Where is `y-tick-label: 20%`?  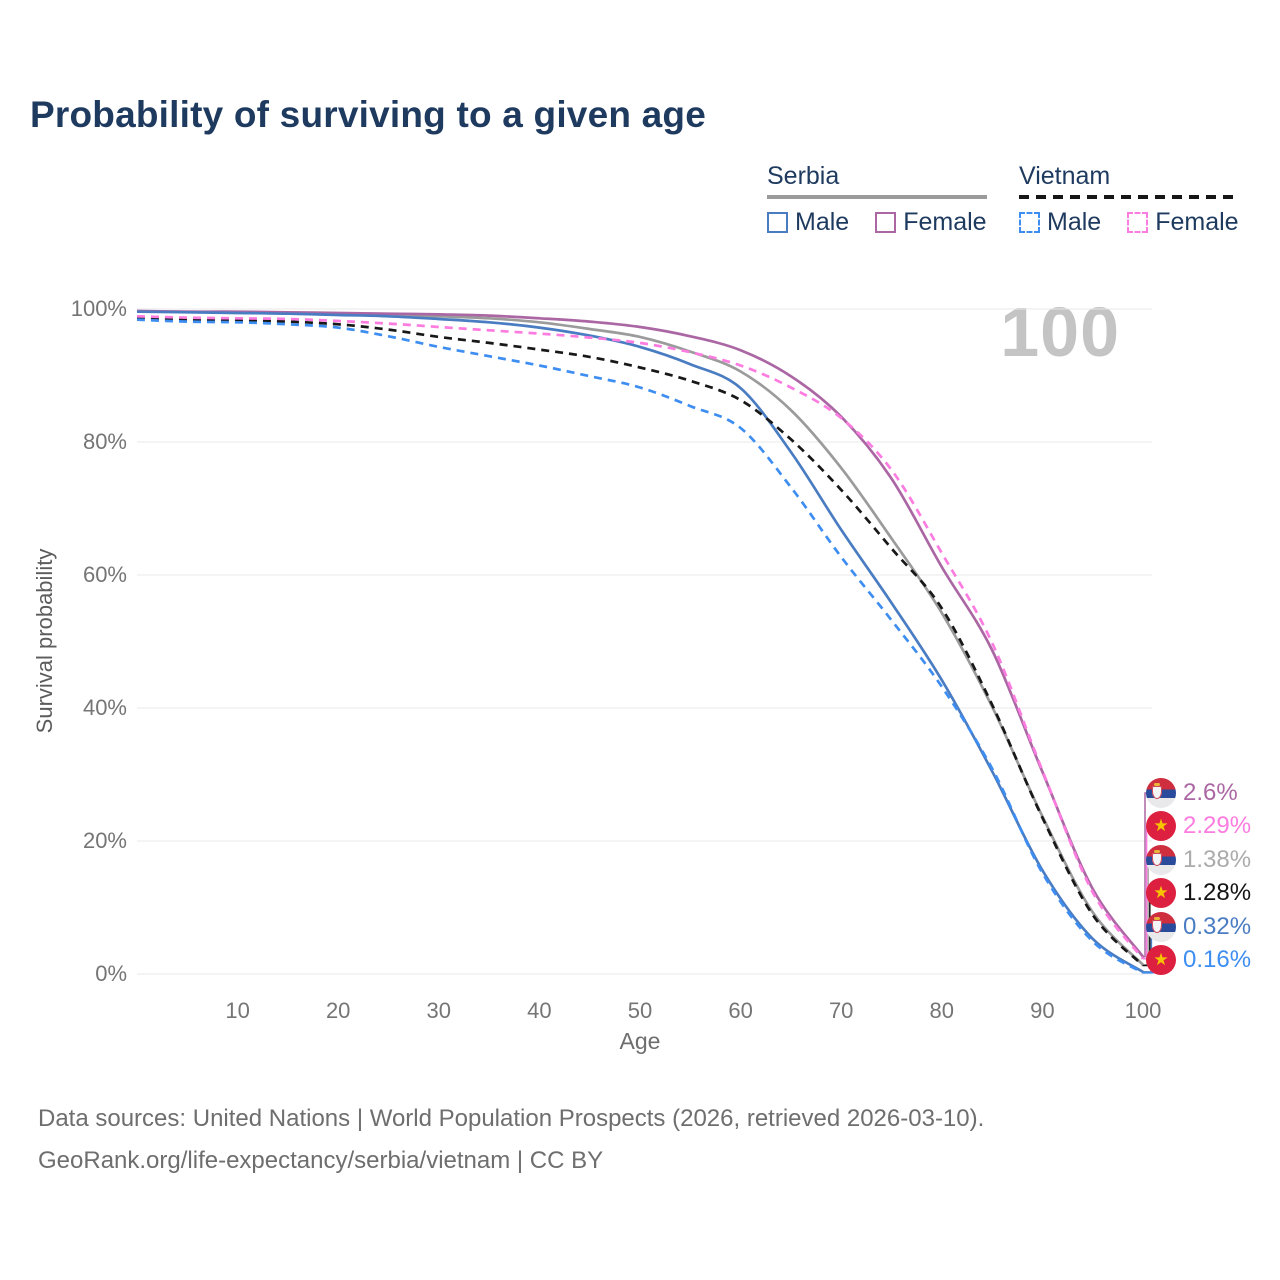
y-tick-label: 20% is located at coordinates (104, 840).